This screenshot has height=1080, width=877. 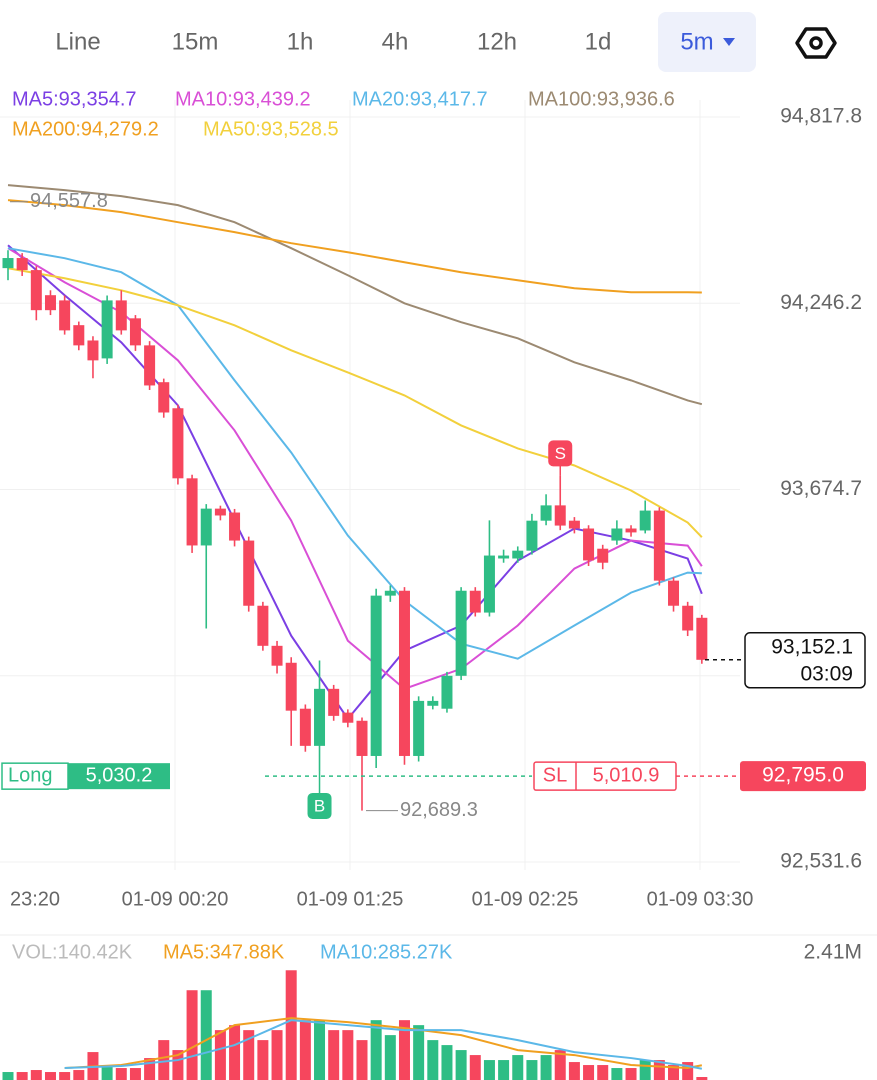 I want to click on x-tick-label: 01-09 02:25, so click(x=525, y=899).